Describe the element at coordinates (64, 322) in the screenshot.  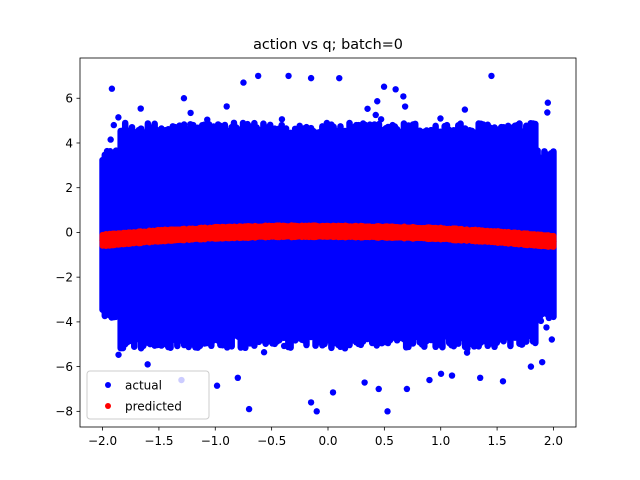
I see `y-tick-label: −4` at that location.